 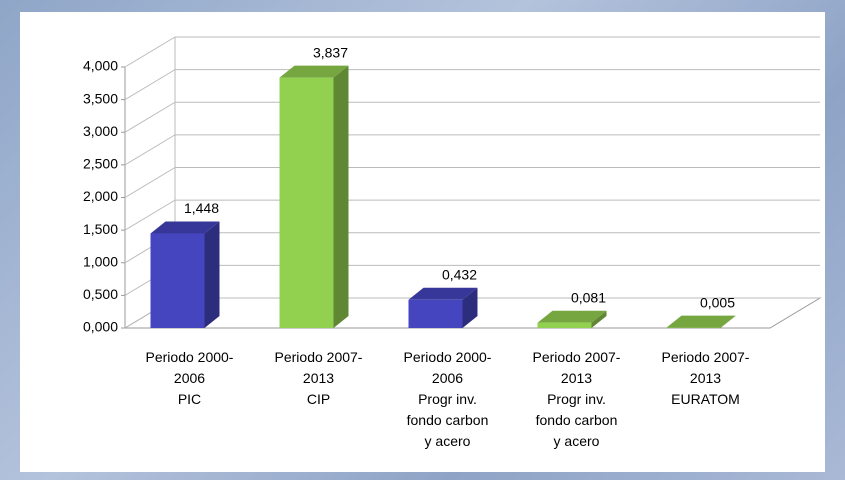 I want to click on x-tick-label: Periodo 2000- 2006 PIC, so click(x=190, y=378).